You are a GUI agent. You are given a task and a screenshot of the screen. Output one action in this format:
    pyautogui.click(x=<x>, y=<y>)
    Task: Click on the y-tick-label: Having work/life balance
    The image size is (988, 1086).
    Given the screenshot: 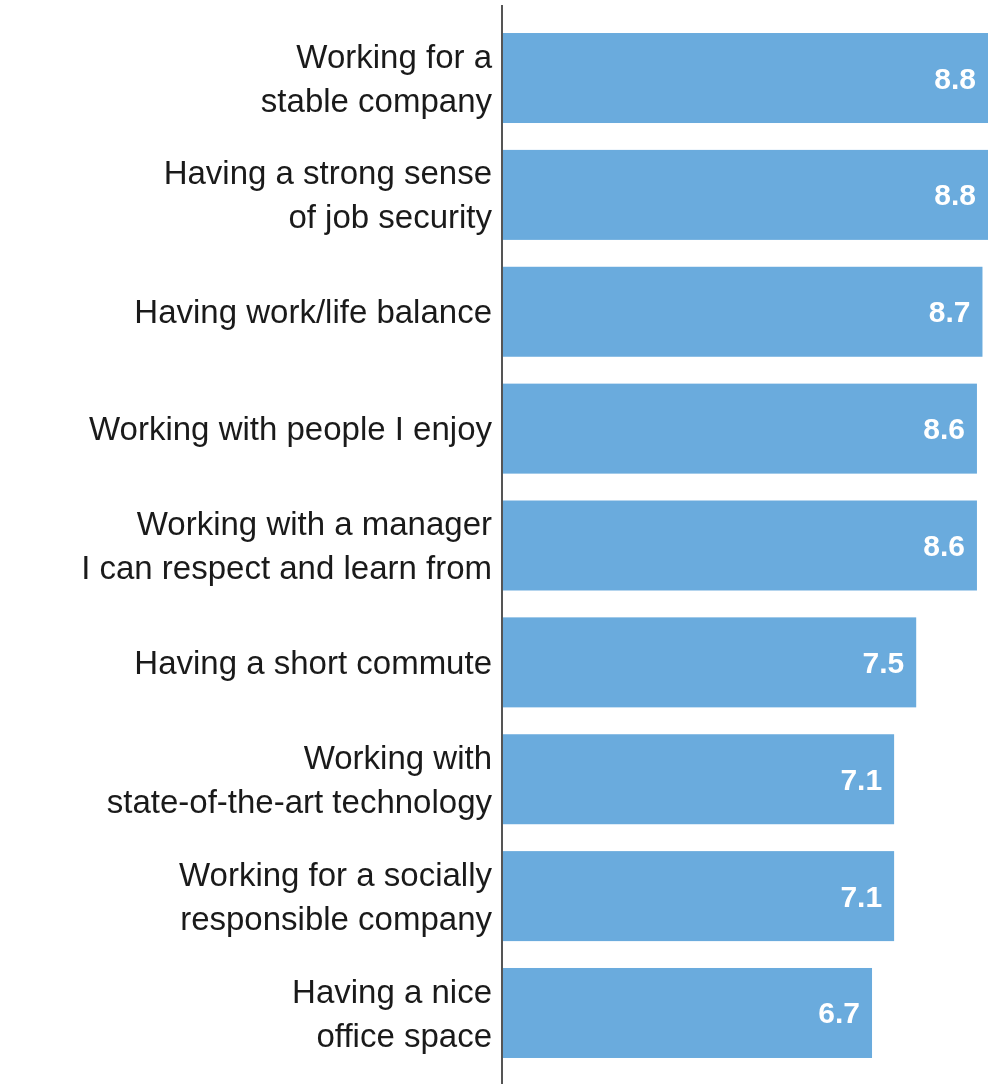 What is the action you would take?
    pyautogui.click(x=313, y=312)
    